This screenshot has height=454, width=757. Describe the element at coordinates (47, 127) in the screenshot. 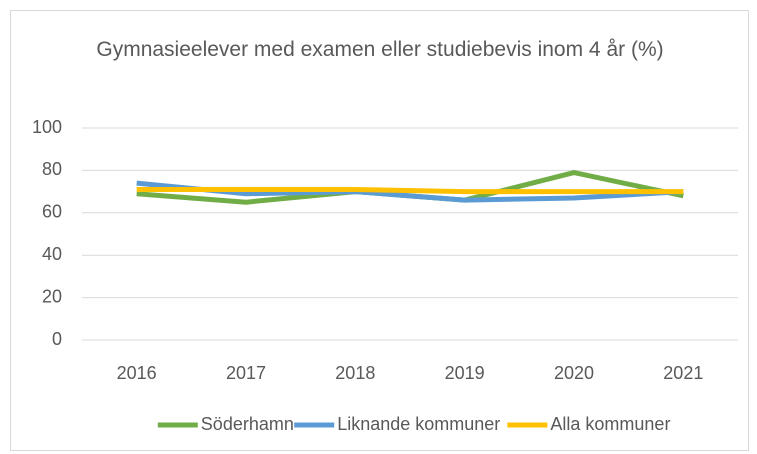

I see `y-tick-label: 100` at that location.